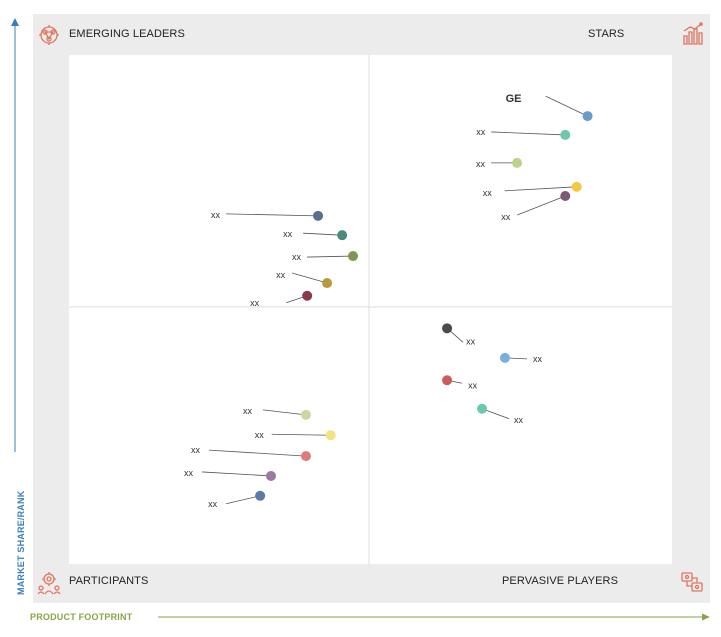 This screenshot has width=721, height=637. What do you see at coordinates (434, 617) in the screenshot?
I see `x-axis-arrow` at bounding box center [434, 617].